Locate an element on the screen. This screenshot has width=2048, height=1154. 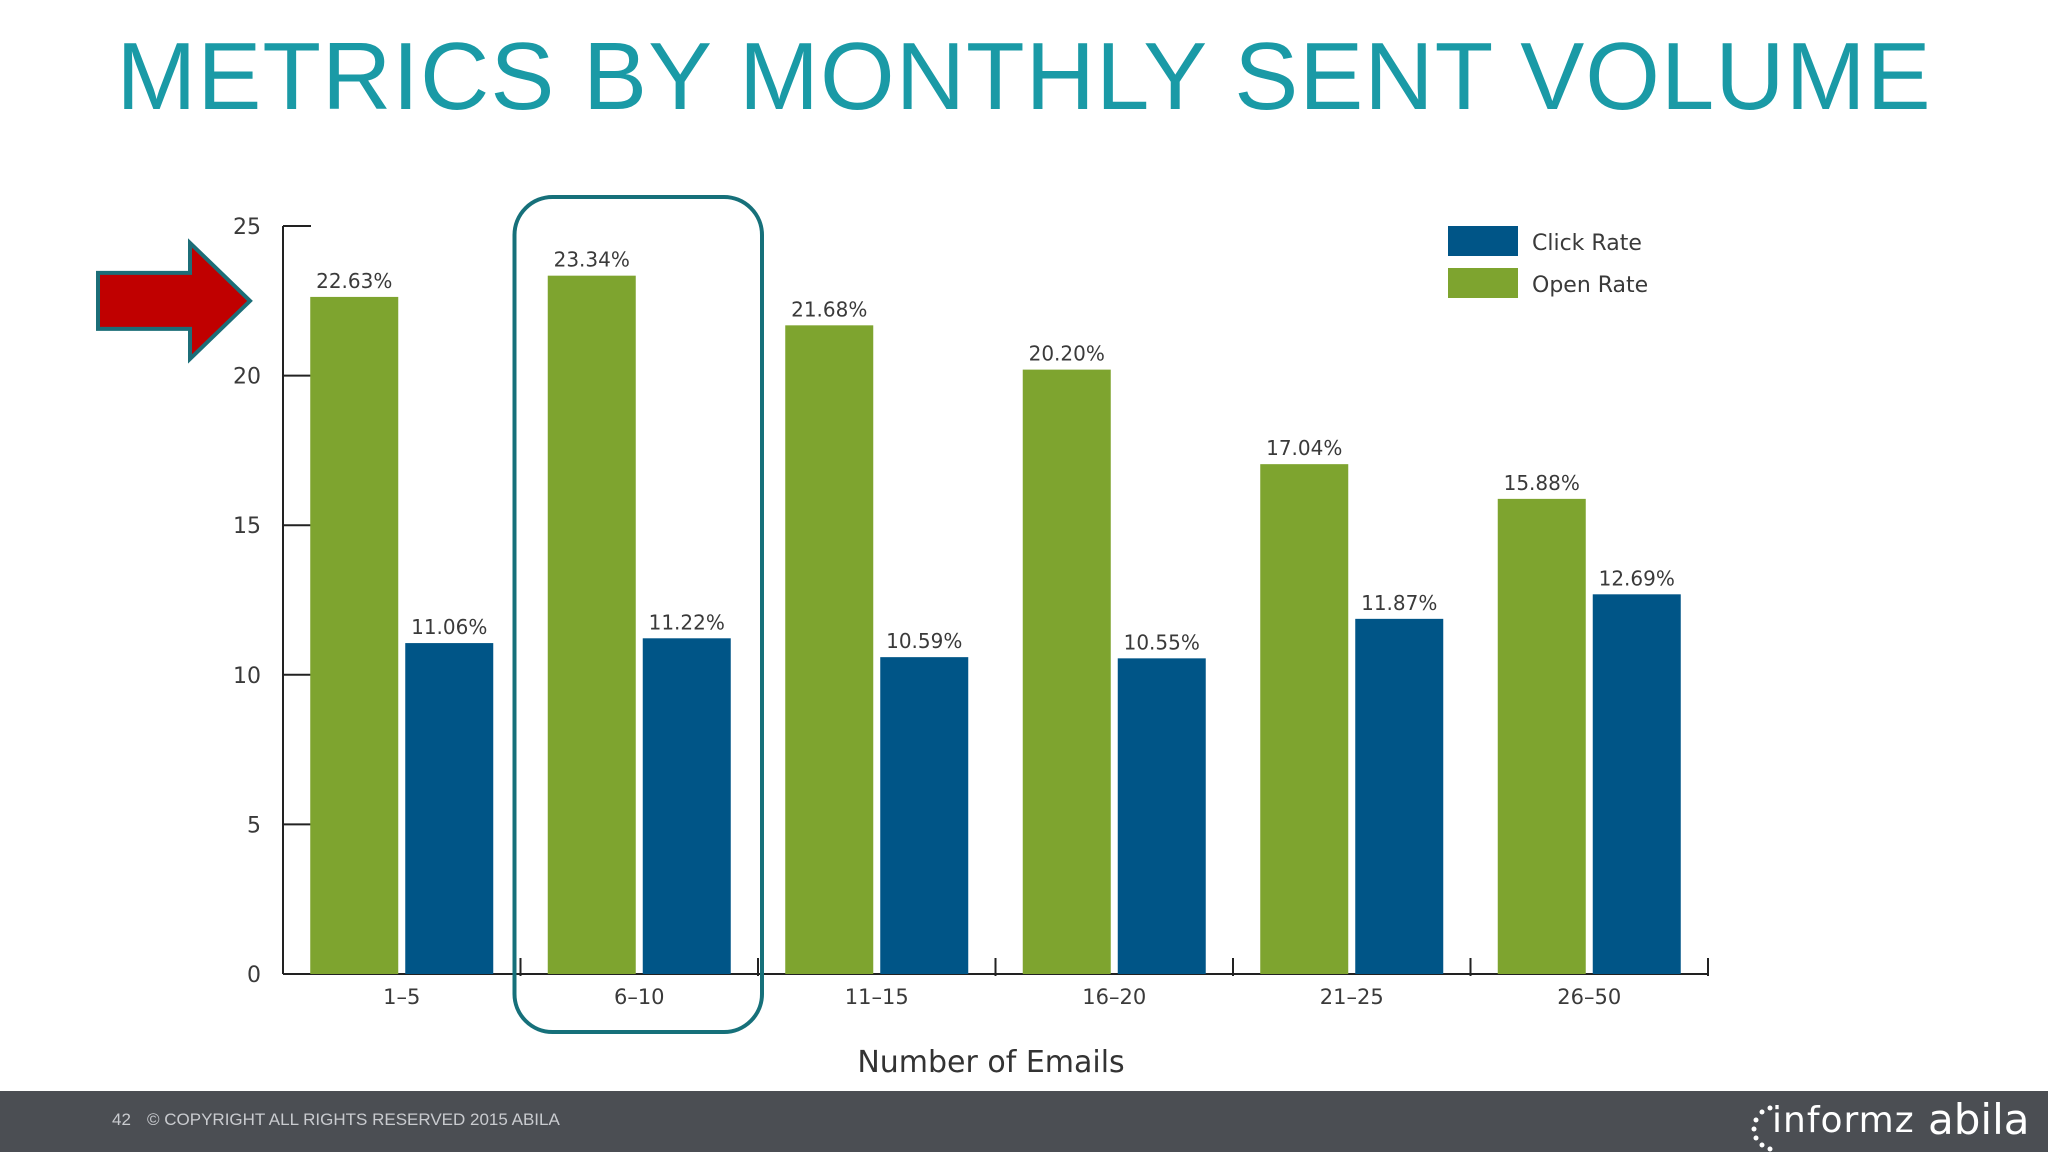
x-axis-title: Number of Emails is located at coordinates (990, 1062).